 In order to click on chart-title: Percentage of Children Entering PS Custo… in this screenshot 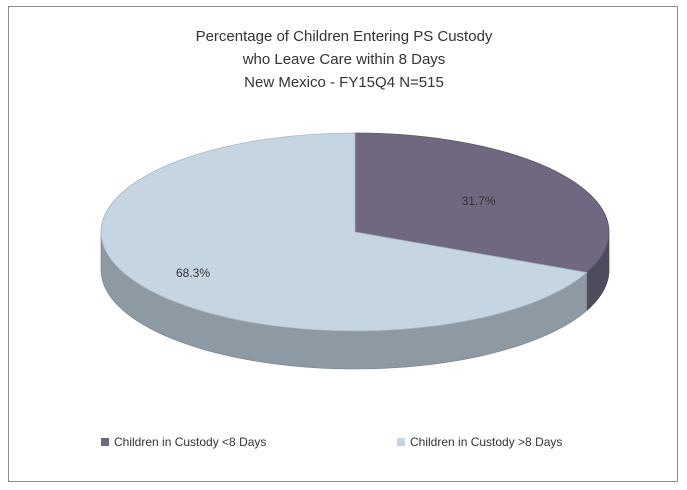, I will do `click(344, 59)`.